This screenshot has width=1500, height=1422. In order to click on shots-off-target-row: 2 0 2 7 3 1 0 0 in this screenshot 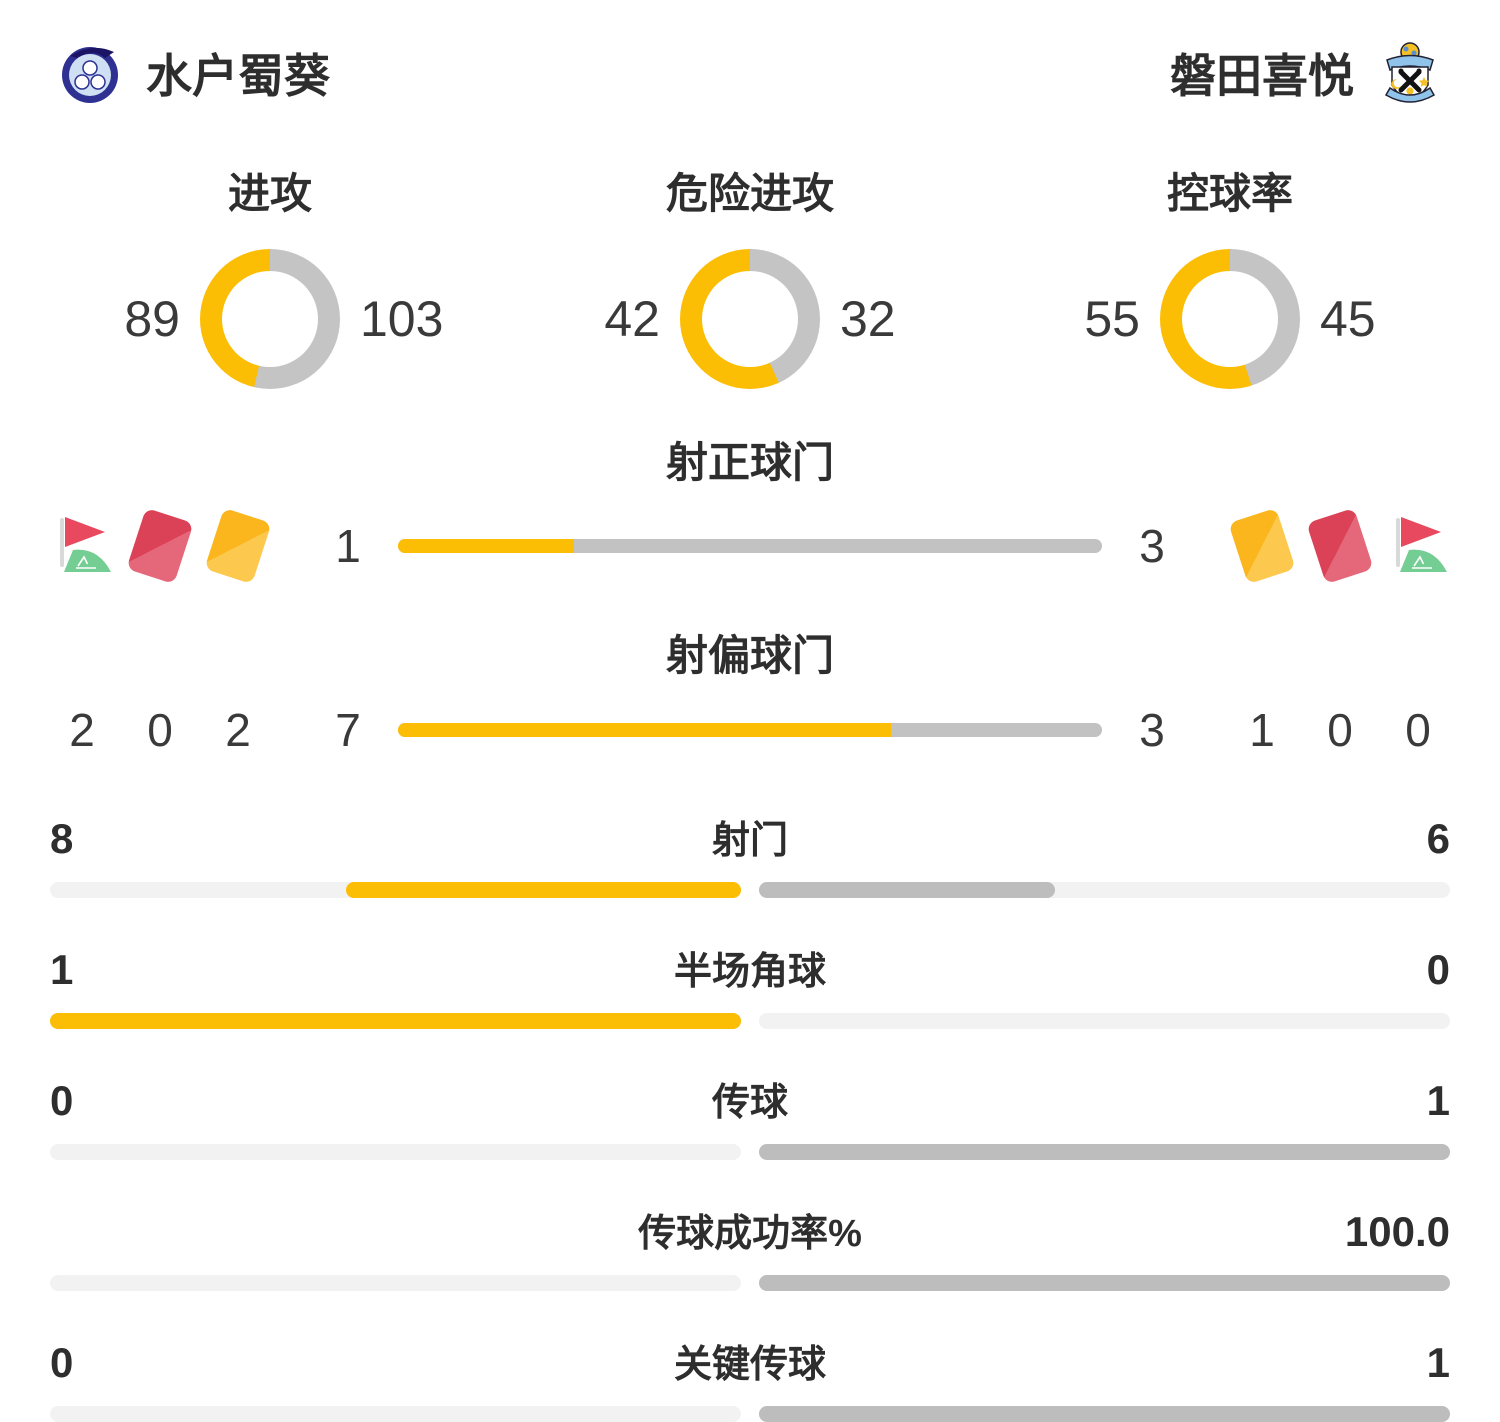, I will do `click(750, 730)`.